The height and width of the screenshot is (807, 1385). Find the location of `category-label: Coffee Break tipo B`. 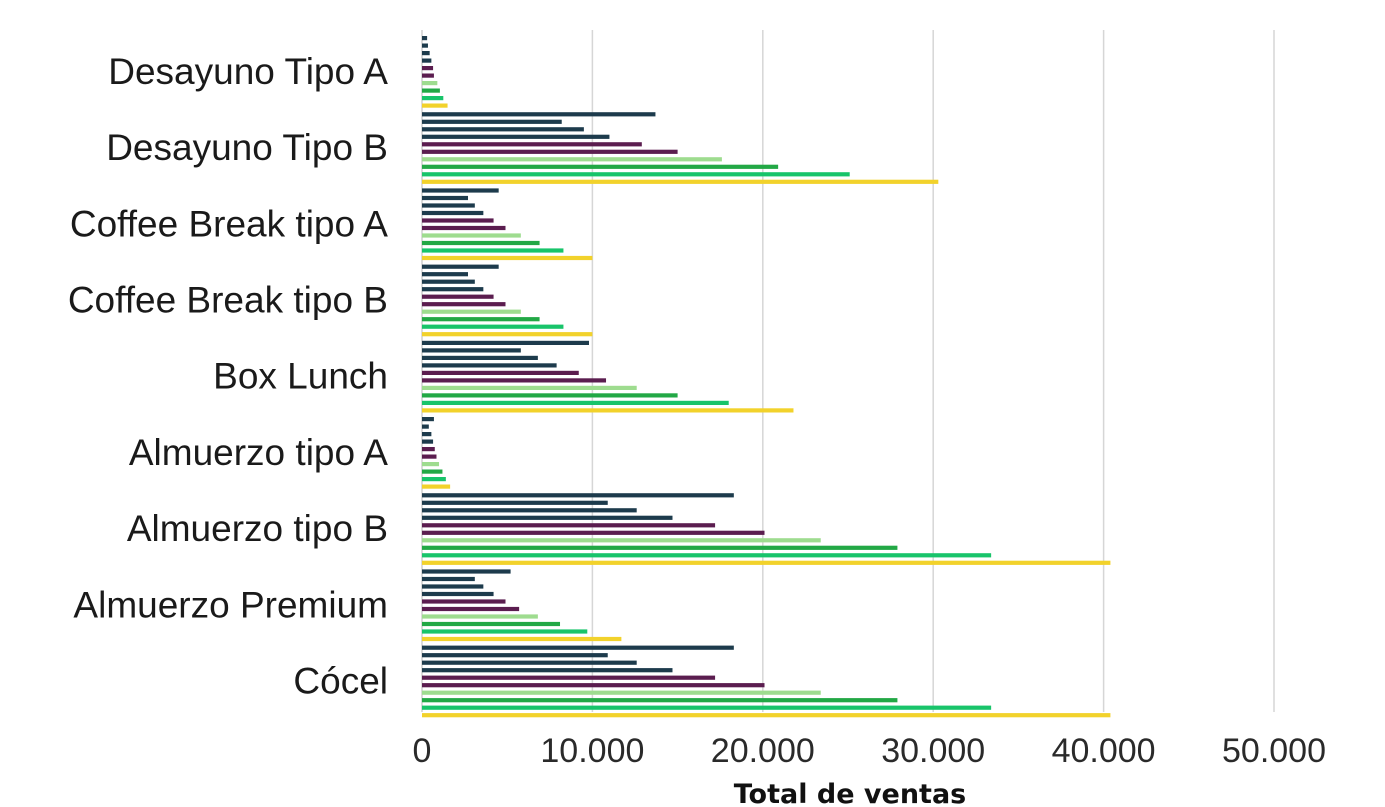

category-label: Coffee Break tipo B is located at coordinates (228, 299).